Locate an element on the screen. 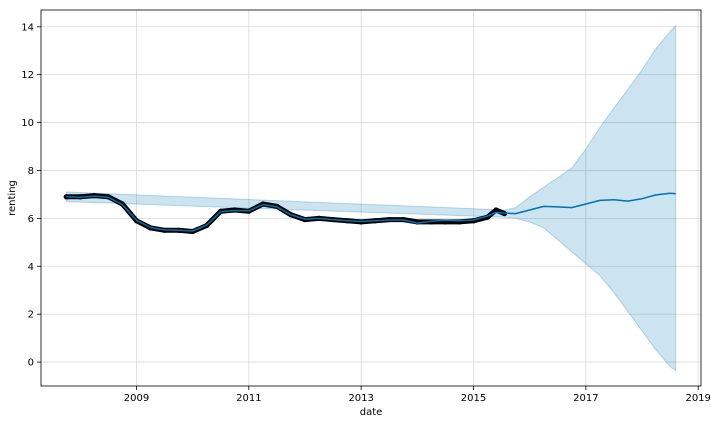  y-tick-label: 8 is located at coordinates (31, 171).